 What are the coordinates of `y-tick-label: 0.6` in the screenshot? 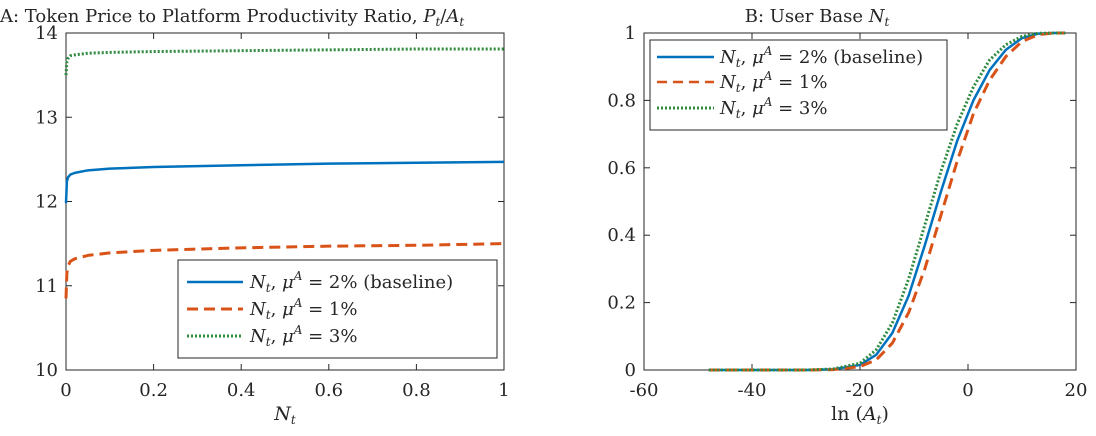 It's located at (621, 168).